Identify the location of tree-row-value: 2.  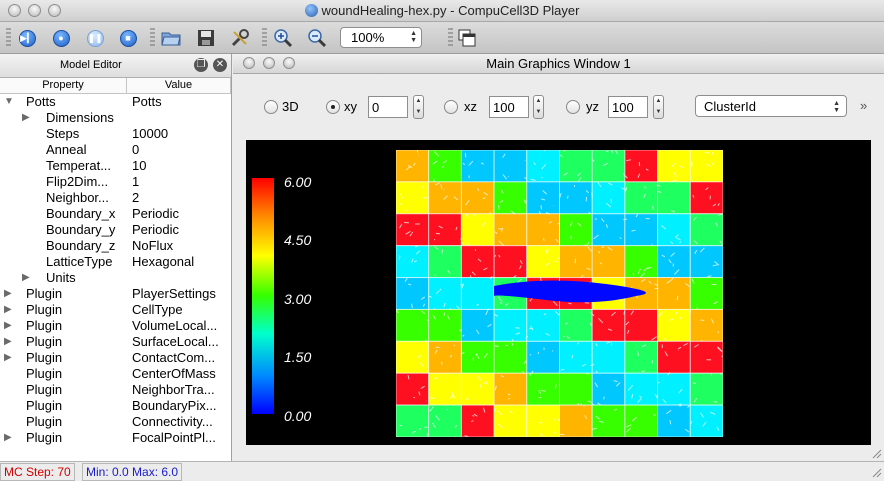
(136, 197).